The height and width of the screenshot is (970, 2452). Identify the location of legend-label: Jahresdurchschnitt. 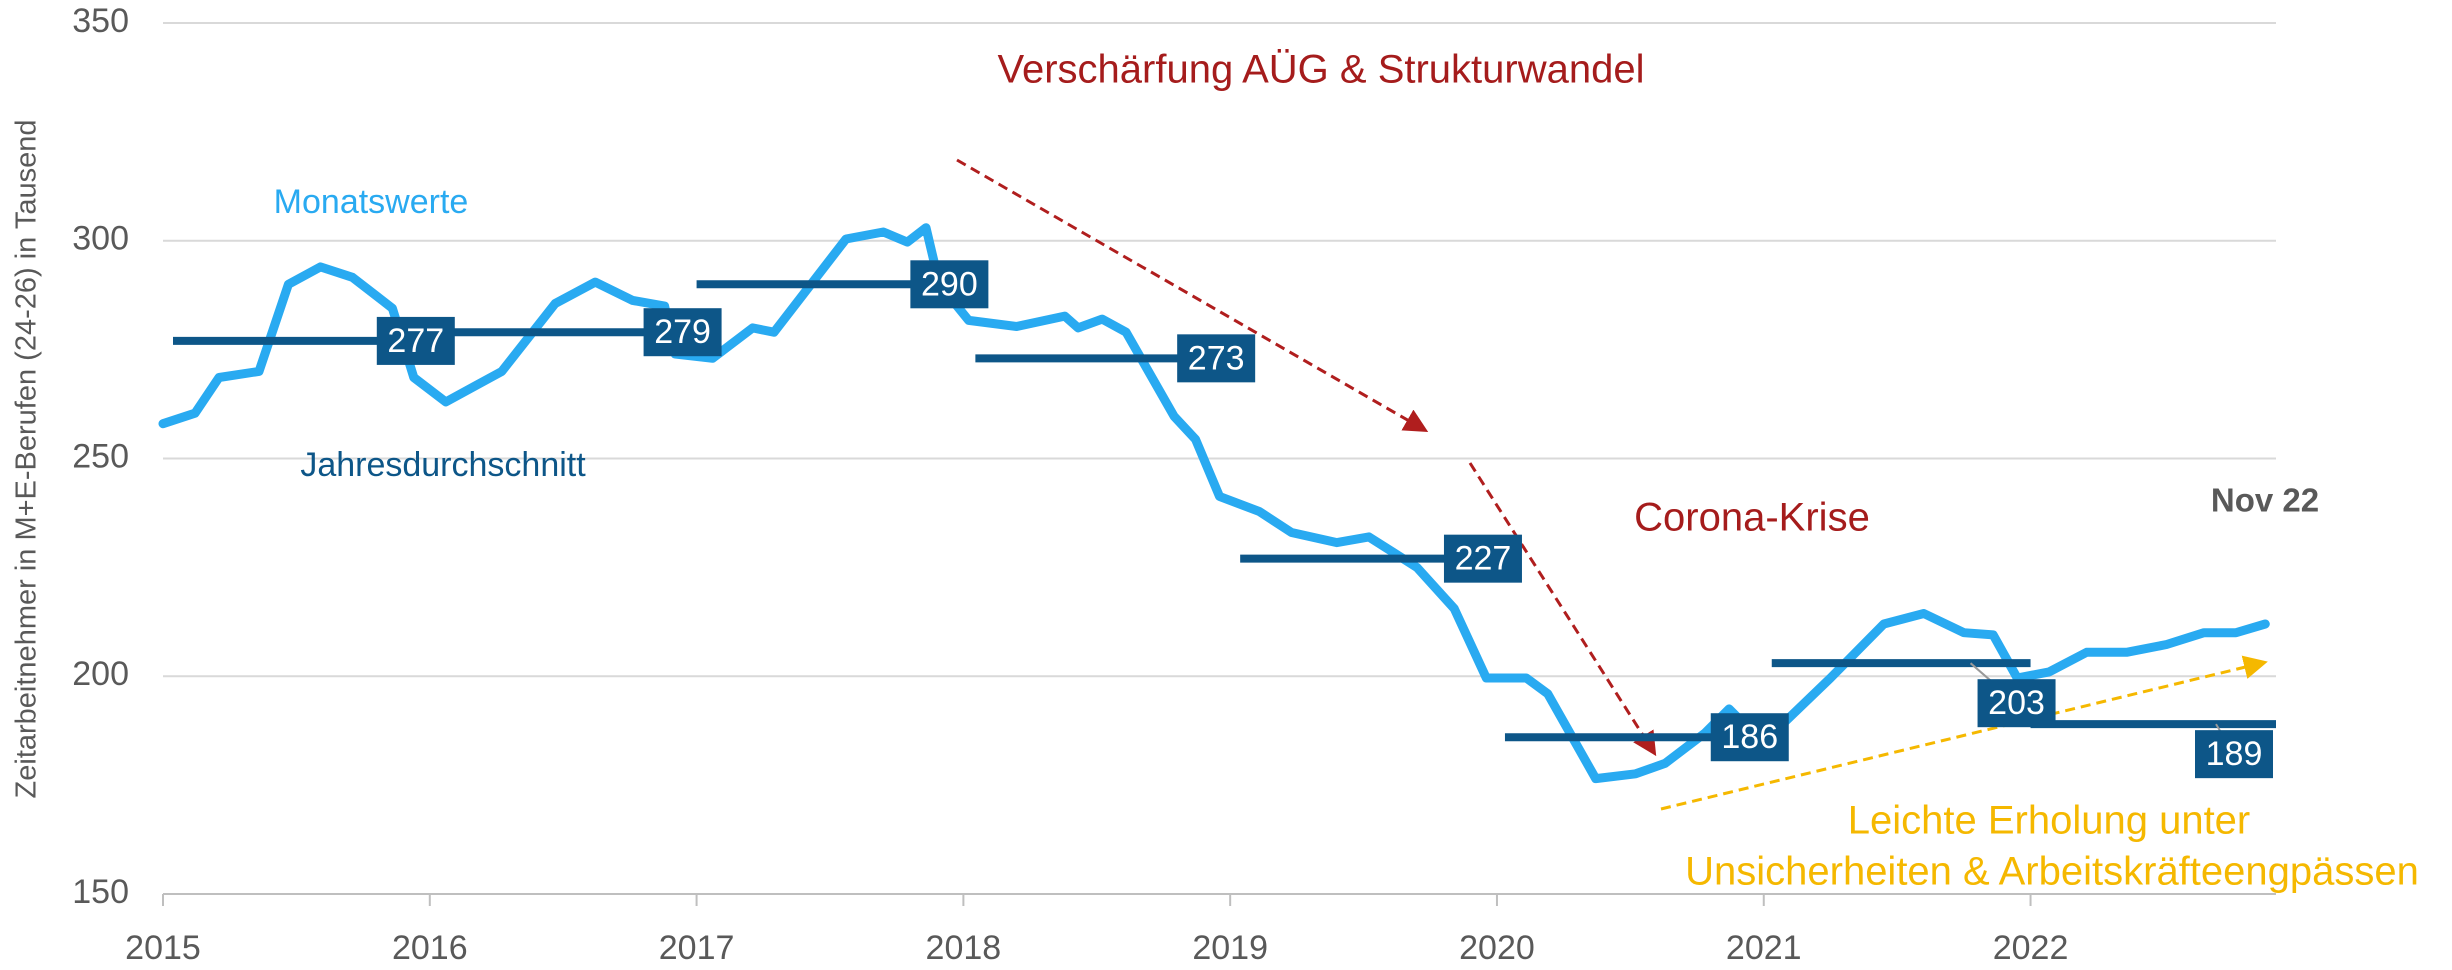
(443, 465).